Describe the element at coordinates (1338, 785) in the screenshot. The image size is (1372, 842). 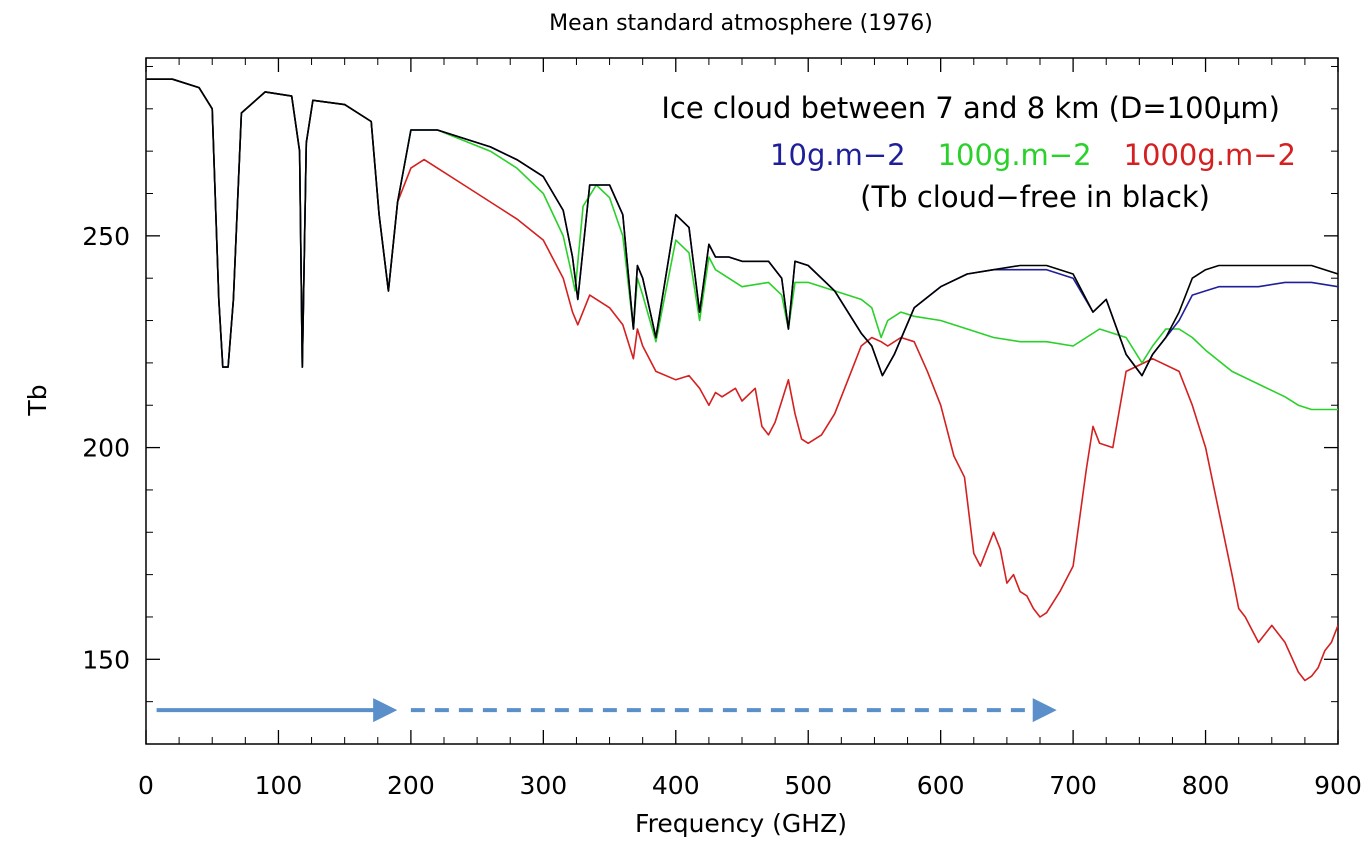
I see `x-tick-label: 900` at that location.